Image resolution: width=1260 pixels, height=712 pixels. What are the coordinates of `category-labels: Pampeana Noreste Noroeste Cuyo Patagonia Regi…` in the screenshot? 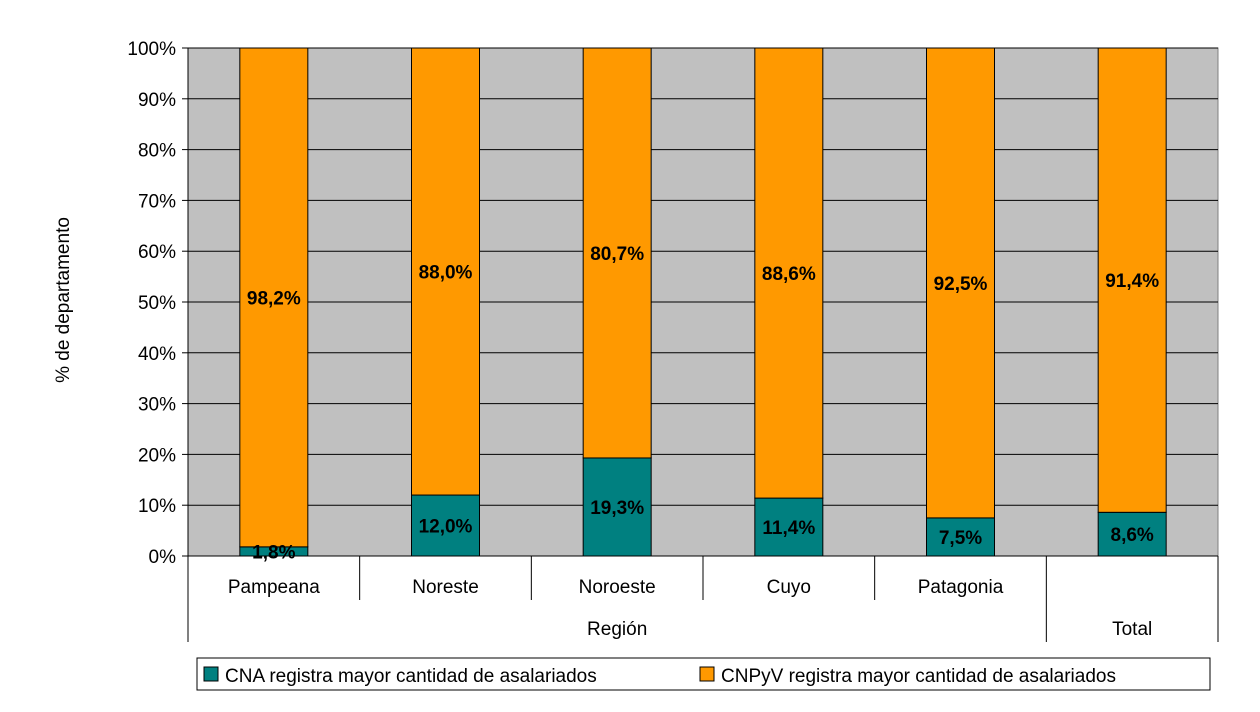 It's located at (690, 608).